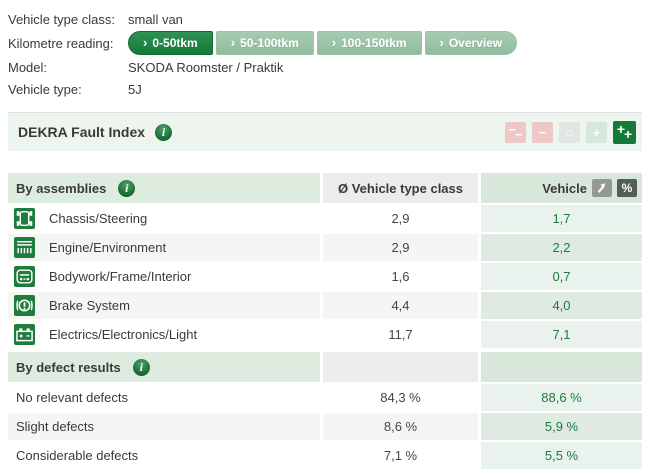 The image size is (650, 473). I want to click on table-row-engine: Engine/Environment, so click(164, 247).